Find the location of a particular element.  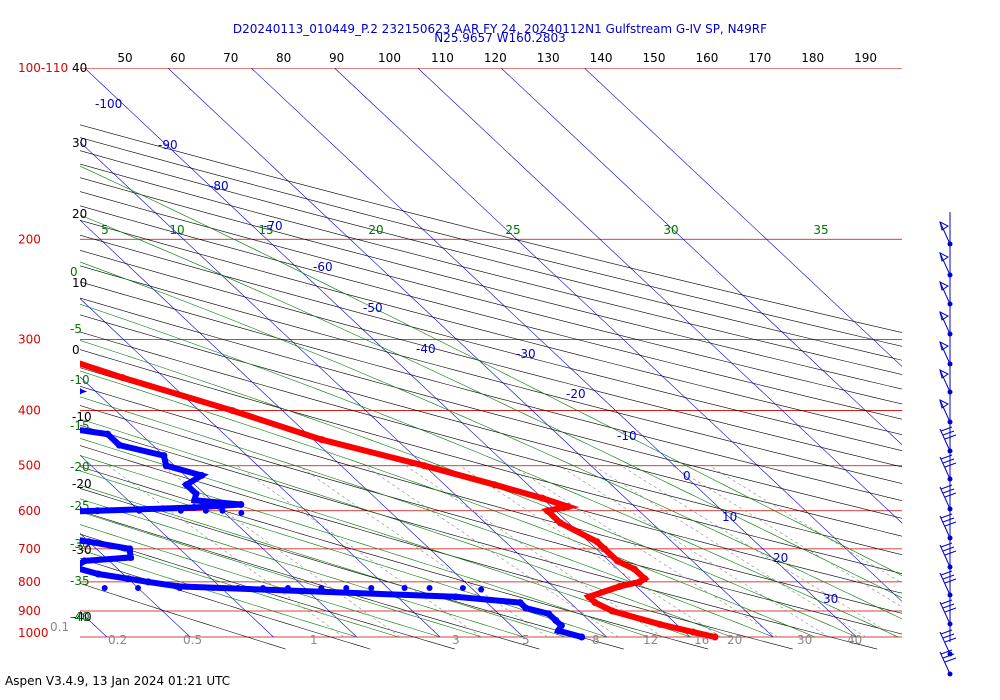

altitude-label: 30 is located at coordinates (79, 143).